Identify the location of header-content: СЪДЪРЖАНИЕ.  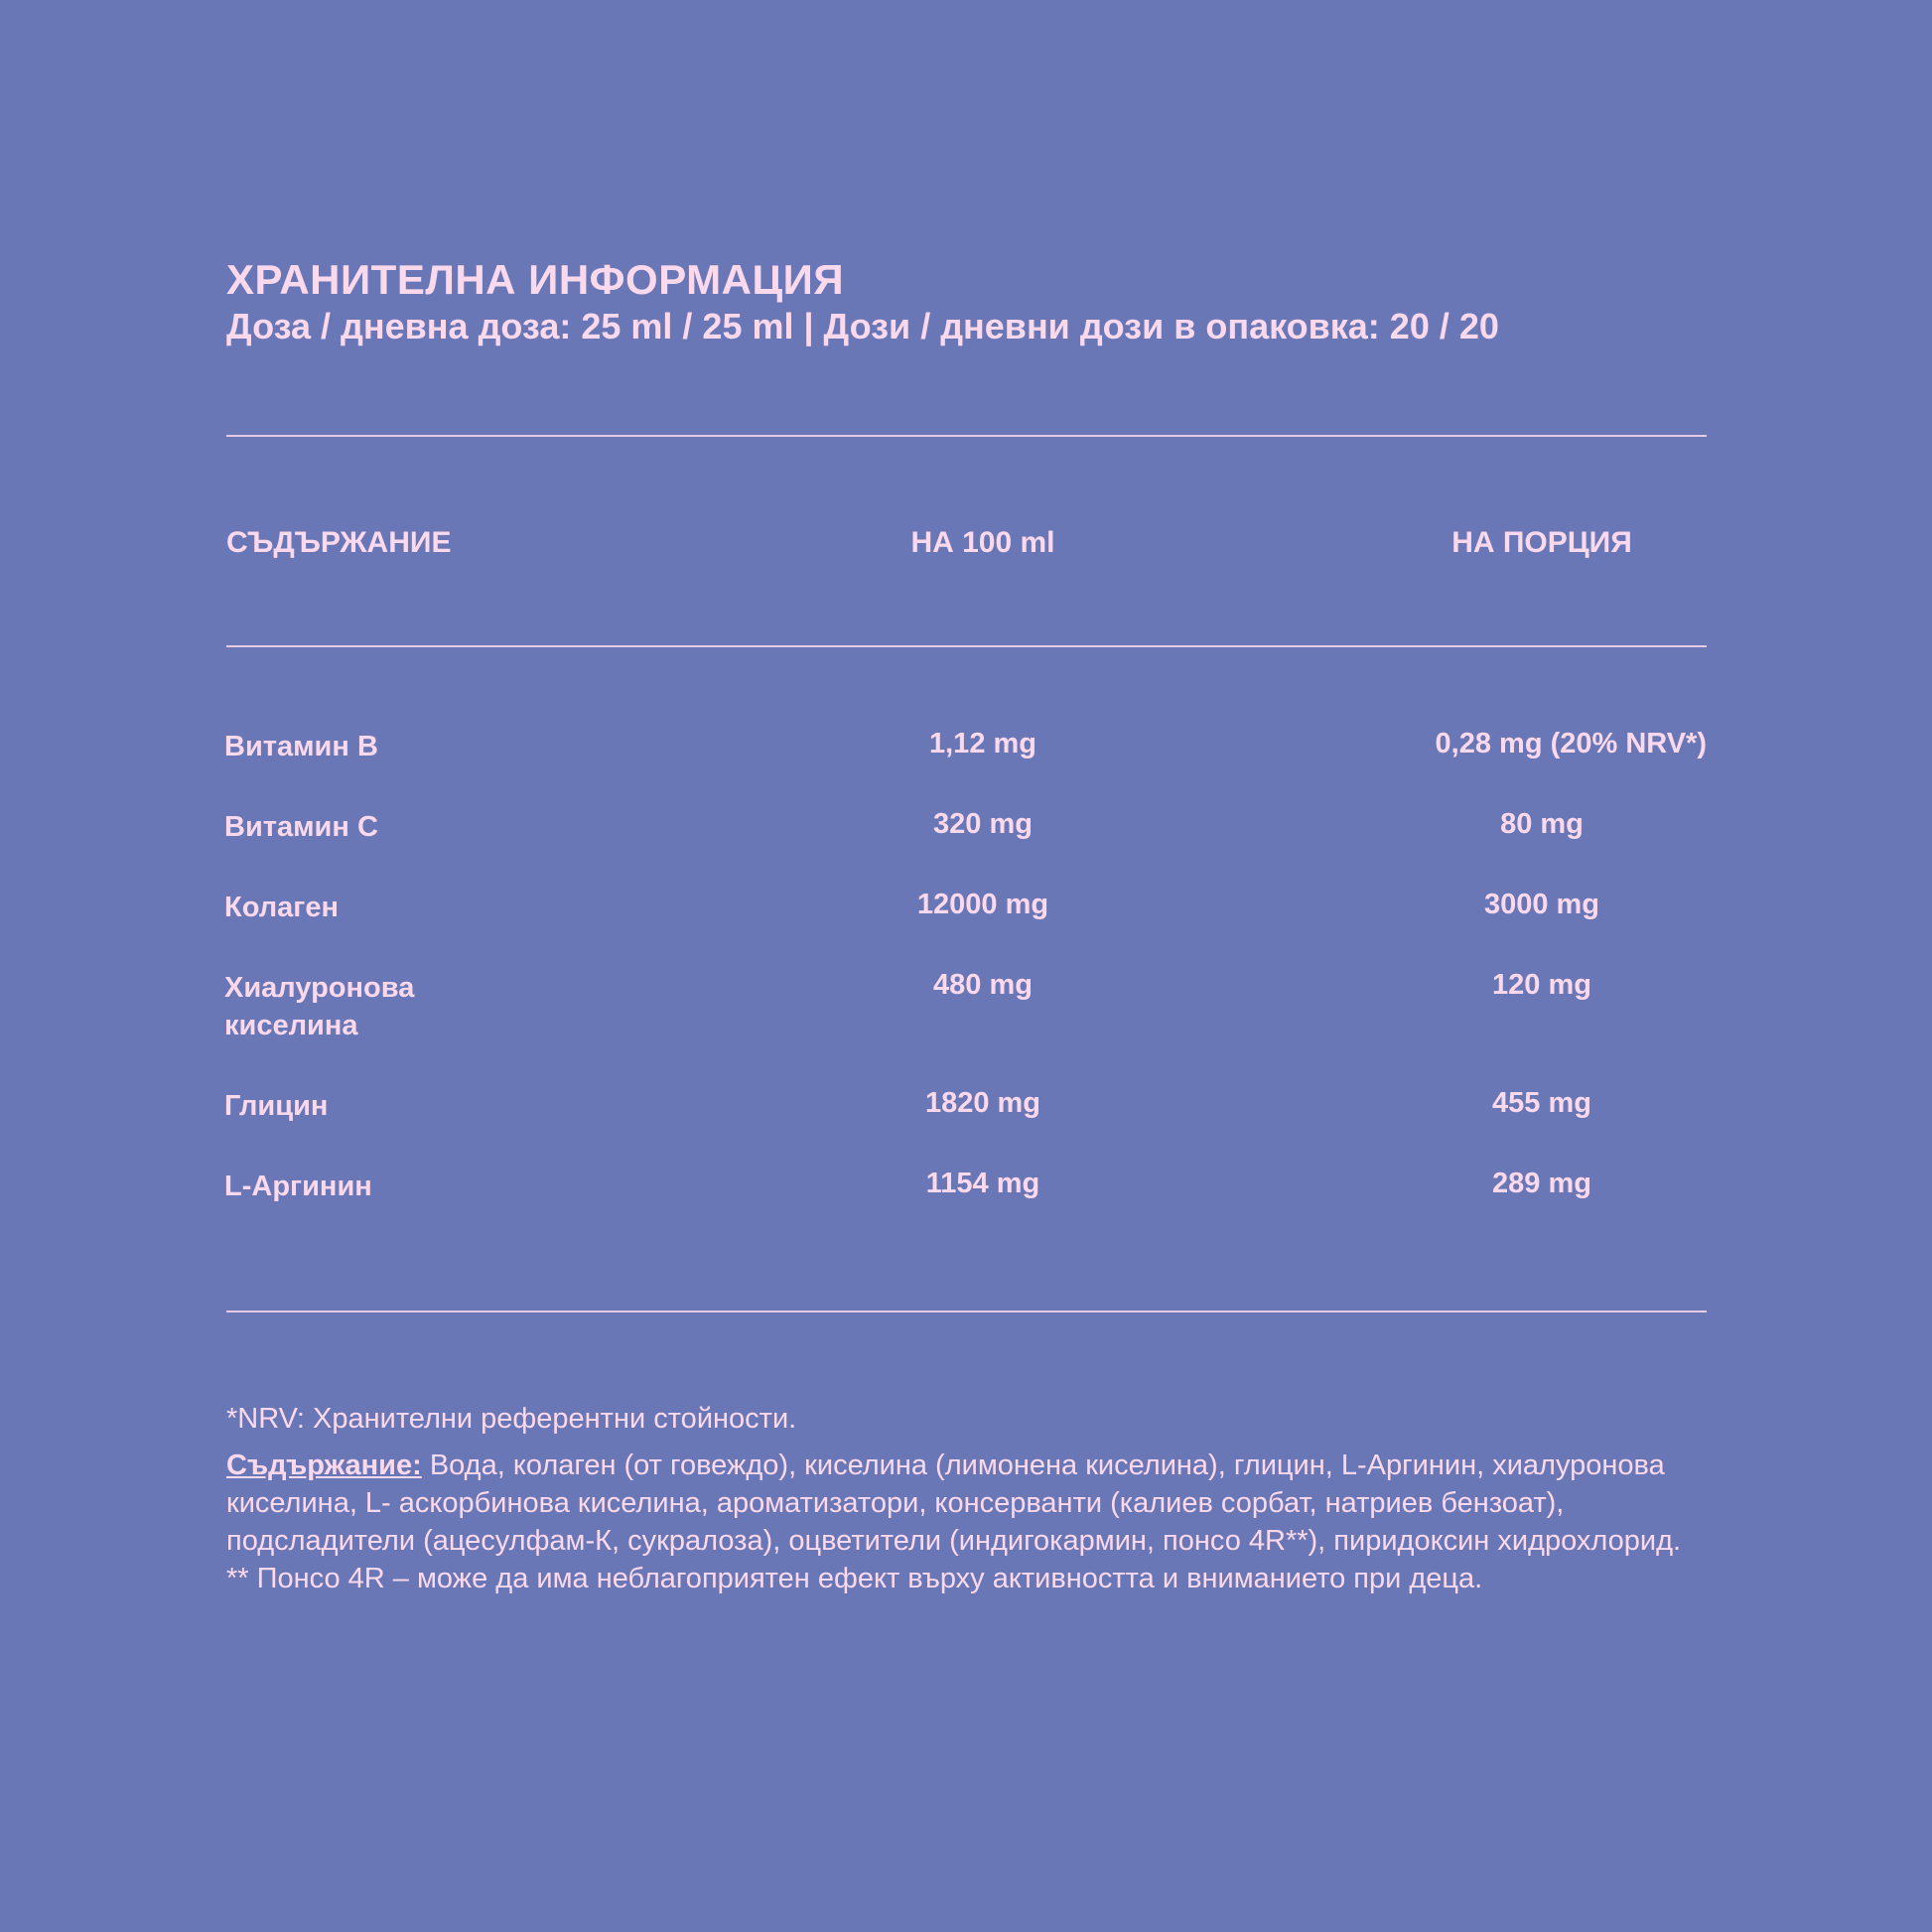
(339, 542).